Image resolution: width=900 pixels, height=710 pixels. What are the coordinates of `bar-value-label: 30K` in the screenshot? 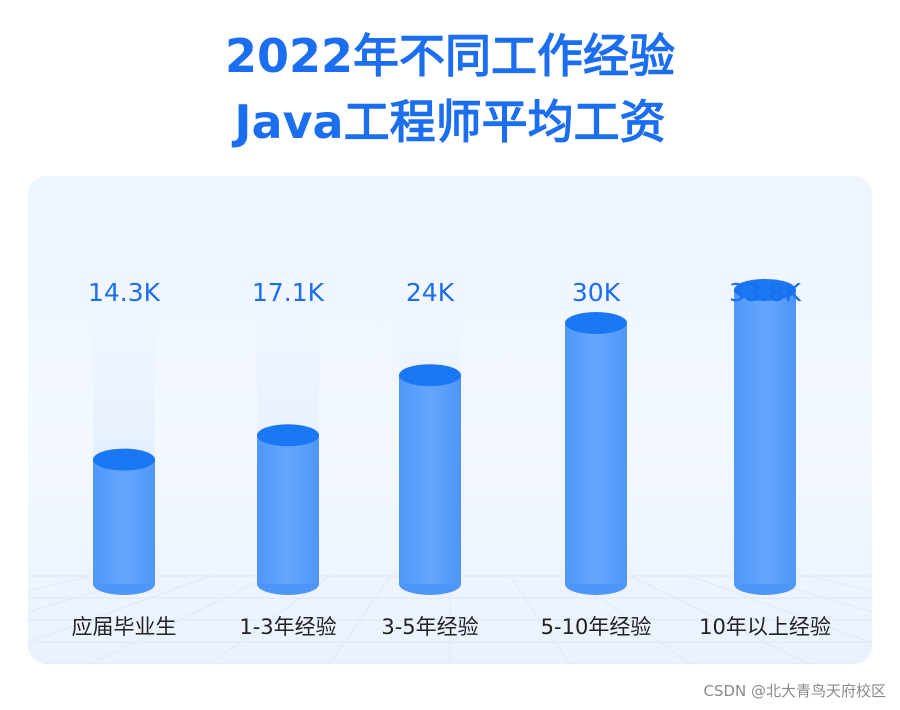 It's located at (596, 292).